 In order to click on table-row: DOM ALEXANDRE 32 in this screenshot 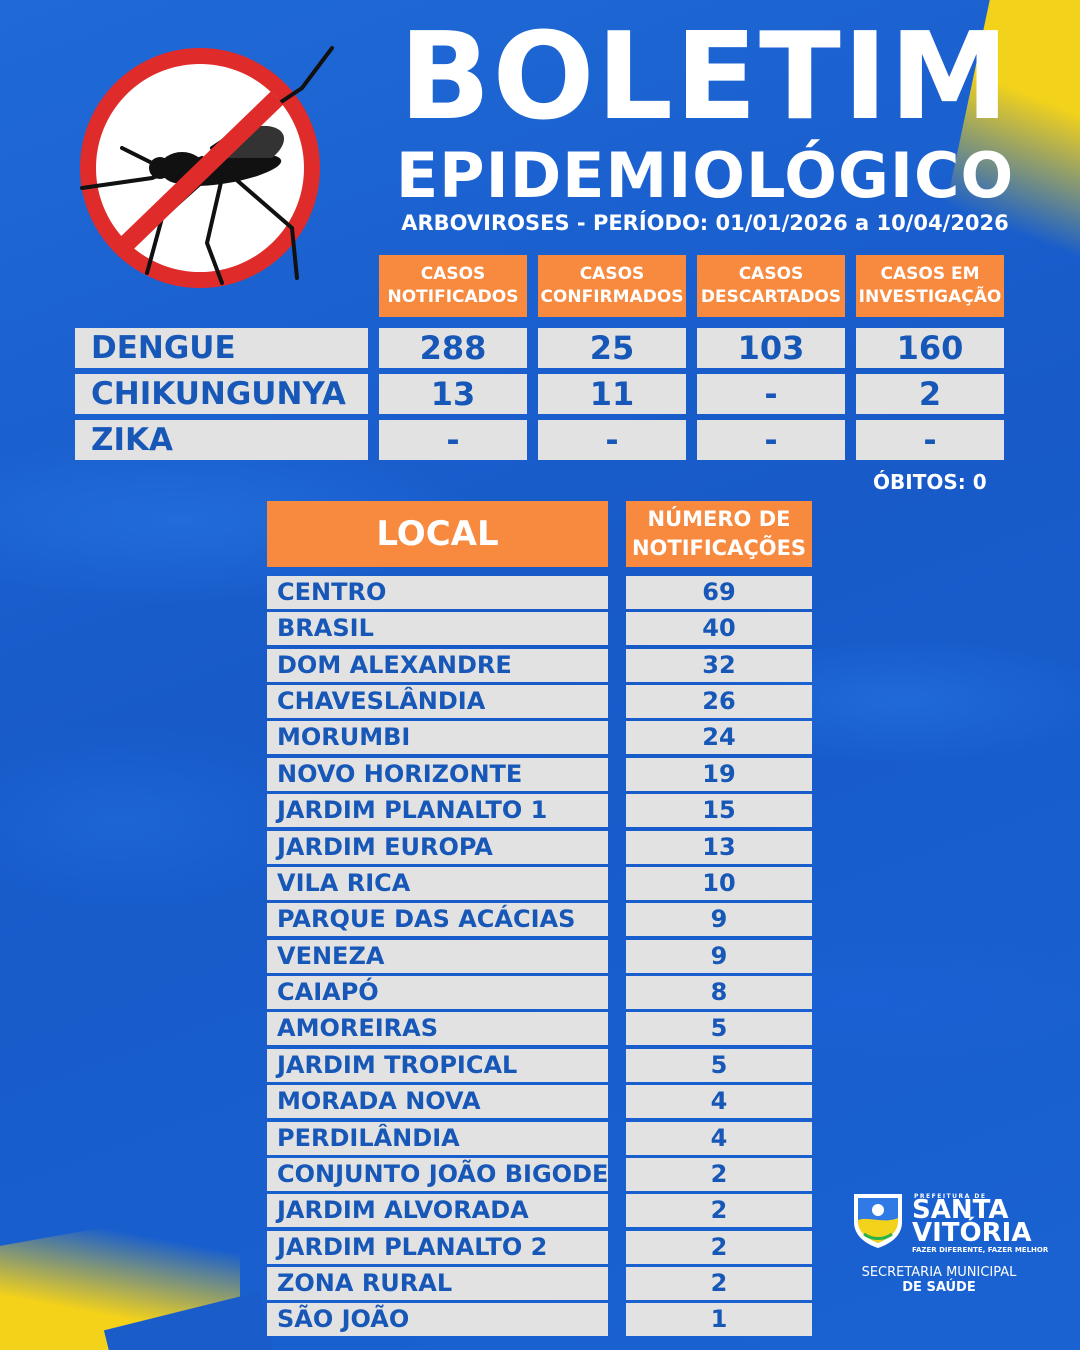, I will do `click(539, 665)`.